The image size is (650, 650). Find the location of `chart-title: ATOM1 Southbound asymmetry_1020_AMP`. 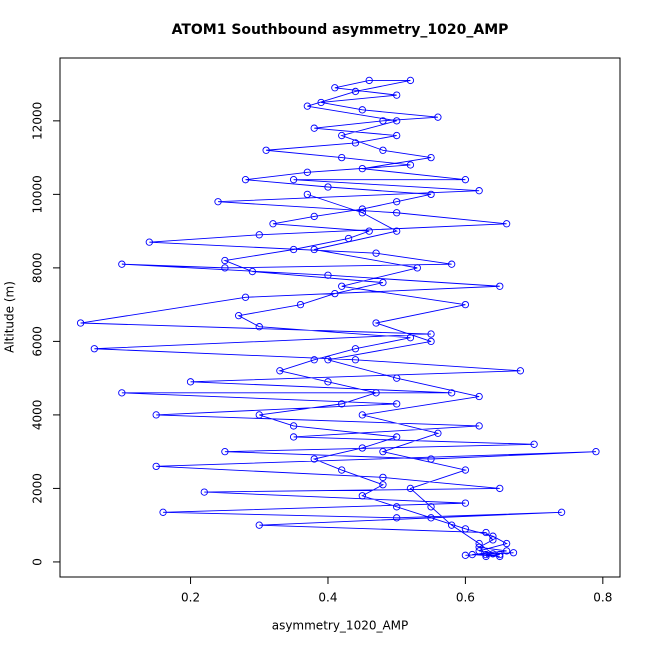

chart-title: ATOM1 Southbound asymmetry_1020_AMP is located at coordinates (340, 30).